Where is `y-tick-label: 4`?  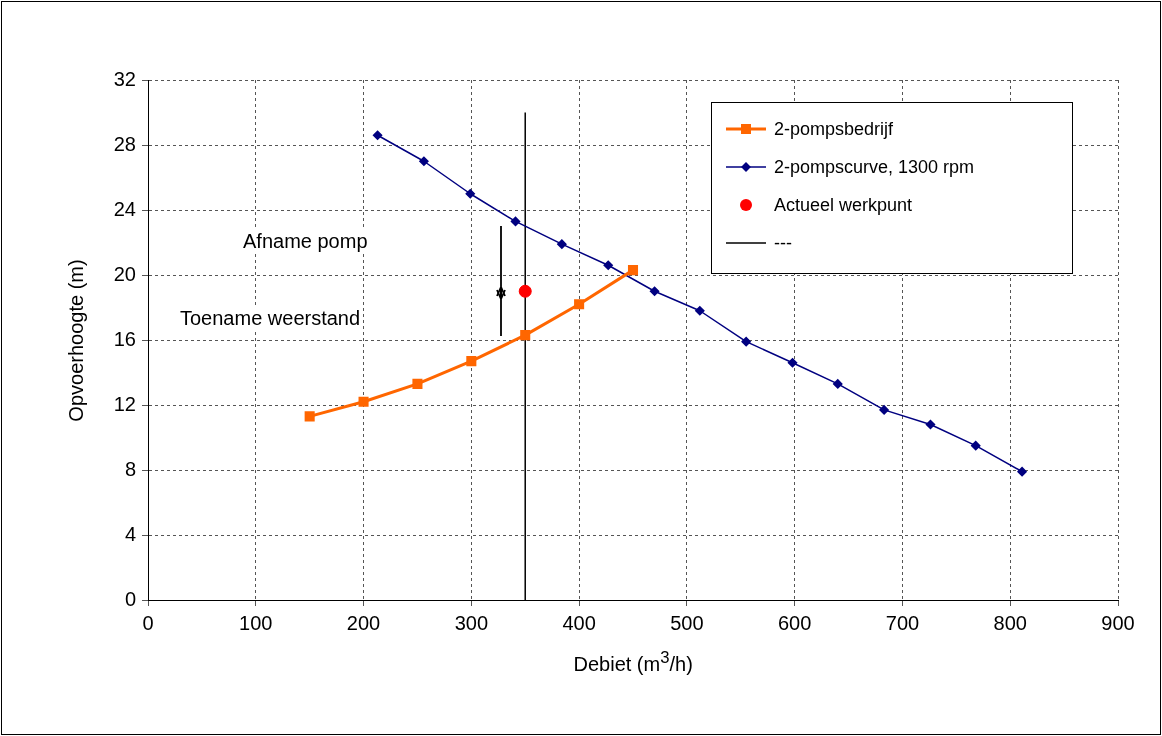 y-tick-label: 4 is located at coordinates (130, 533).